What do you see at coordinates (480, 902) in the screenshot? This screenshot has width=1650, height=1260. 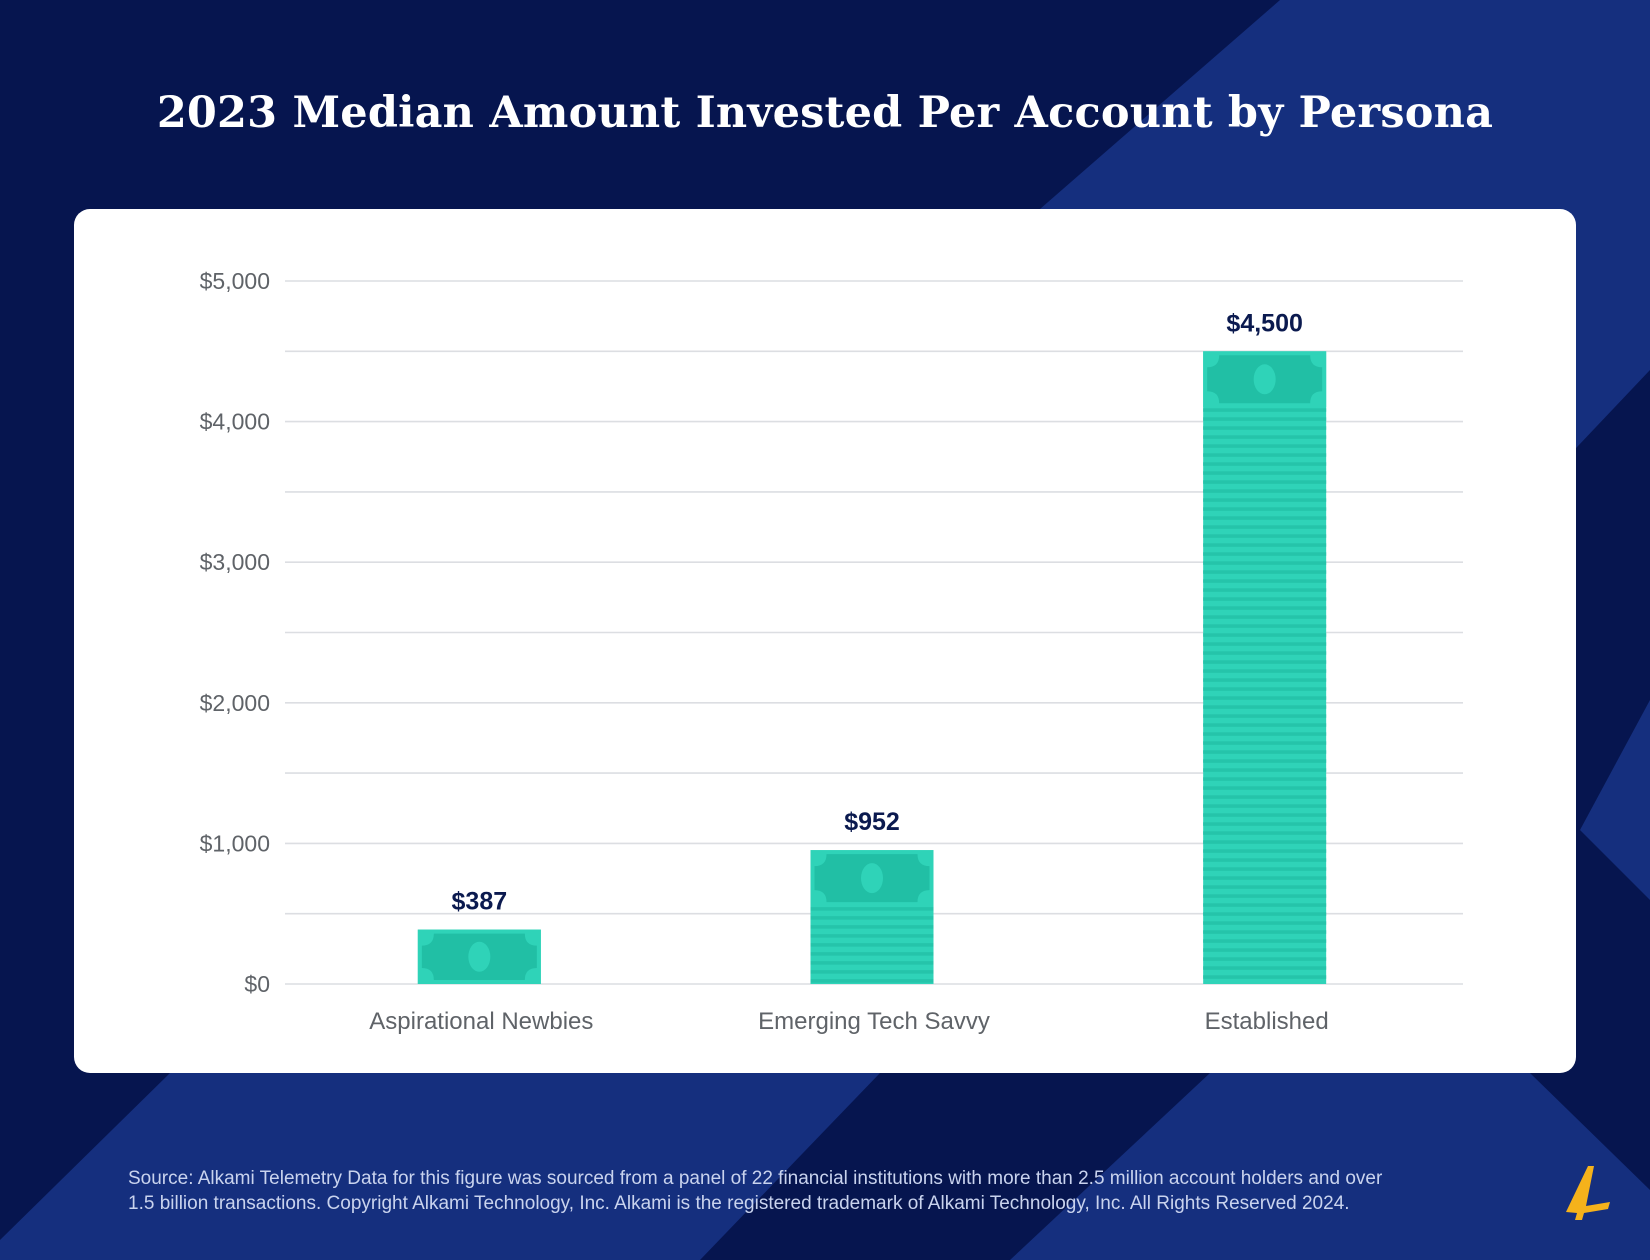 I see `bar-value-label: $387` at bounding box center [480, 902].